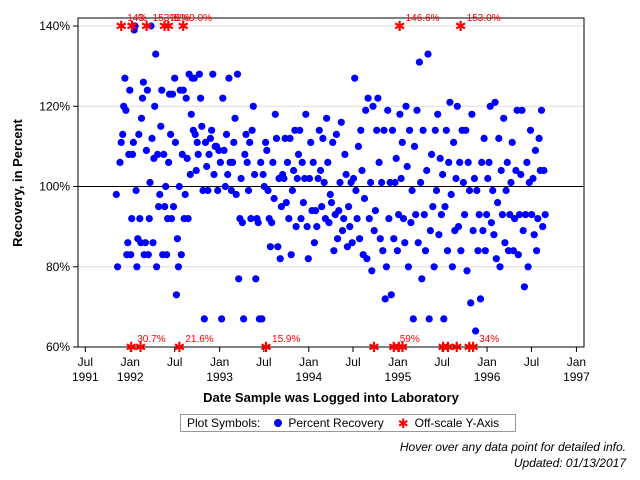 The width and height of the screenshot is (640, 480). What do you see at coordinates (130, 377) in the screenshot?
I see `x-tick-label-year: 1992` at bounding box center [130, 377].